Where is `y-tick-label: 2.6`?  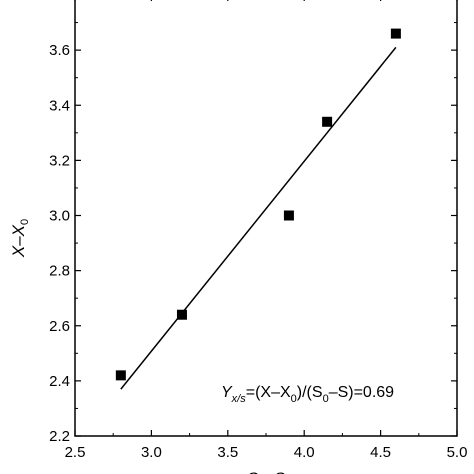 y-tick-label: 2.6 is located at coordinates (59, 326).